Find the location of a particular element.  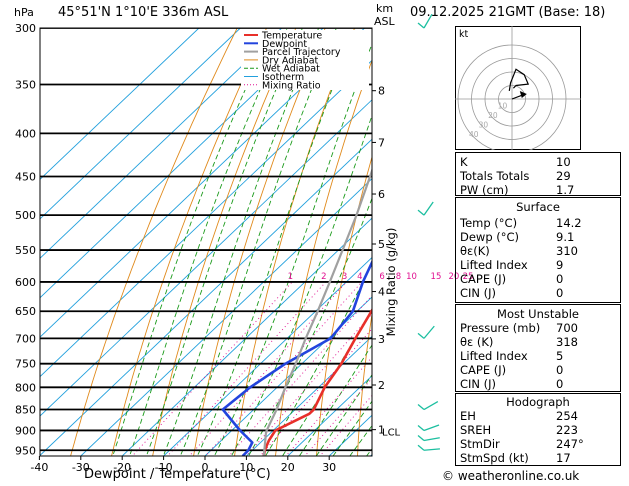

pressure-tick-label: 500 is located at coordinates (25, 215).